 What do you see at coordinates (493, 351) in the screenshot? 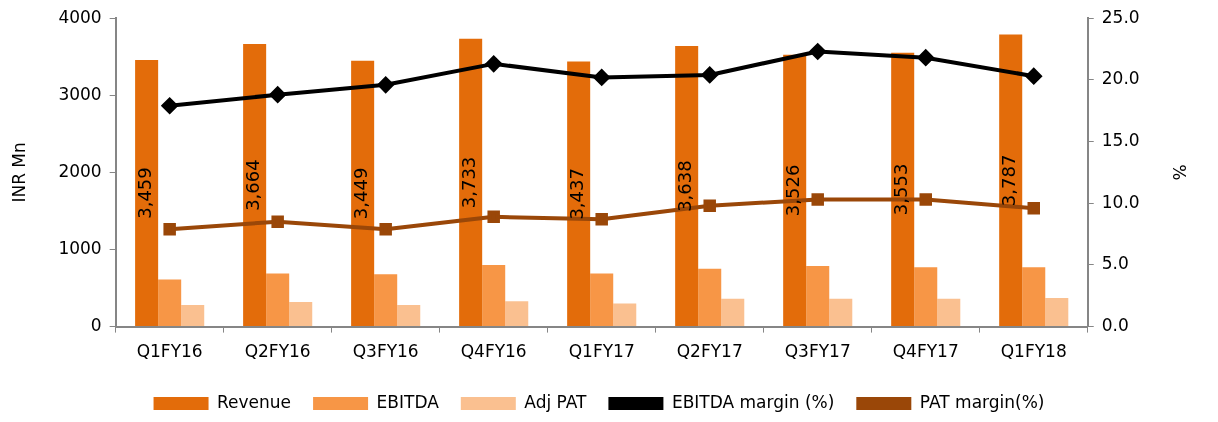
I see `x-tick-label: Q4FY16` at bounding box center [493, 351].